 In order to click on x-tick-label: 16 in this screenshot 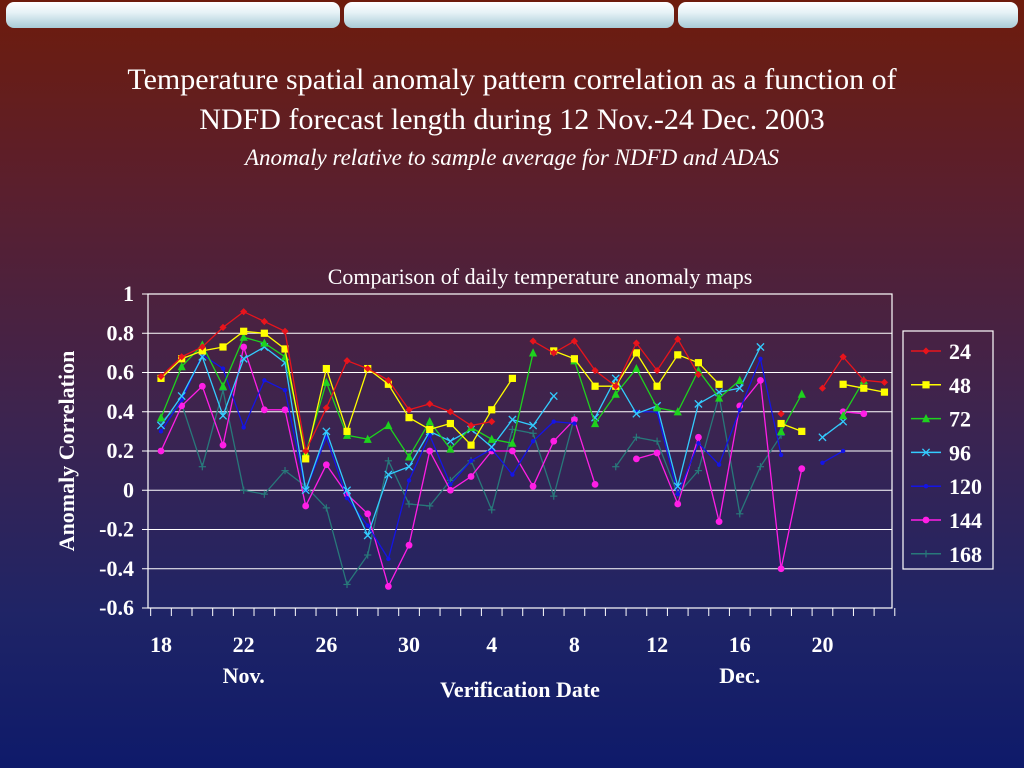, I will do `click(740, 644)`.